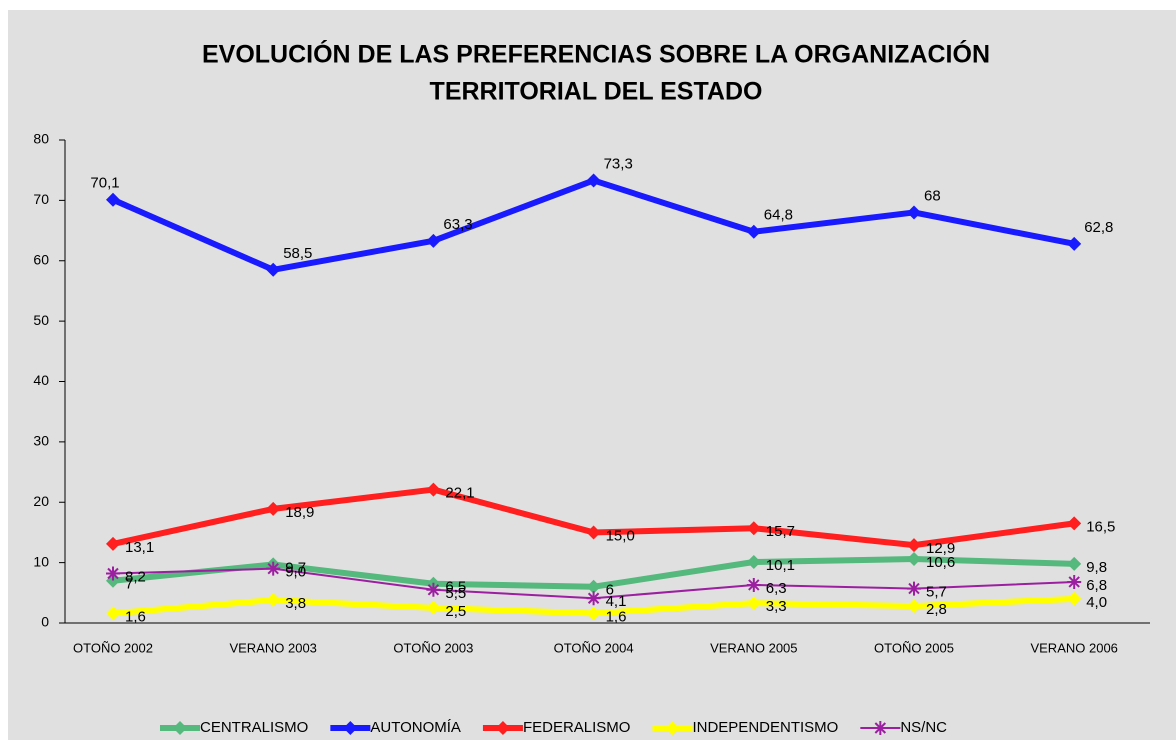  I want to click on data-label: 58,5, so click(297, 253).